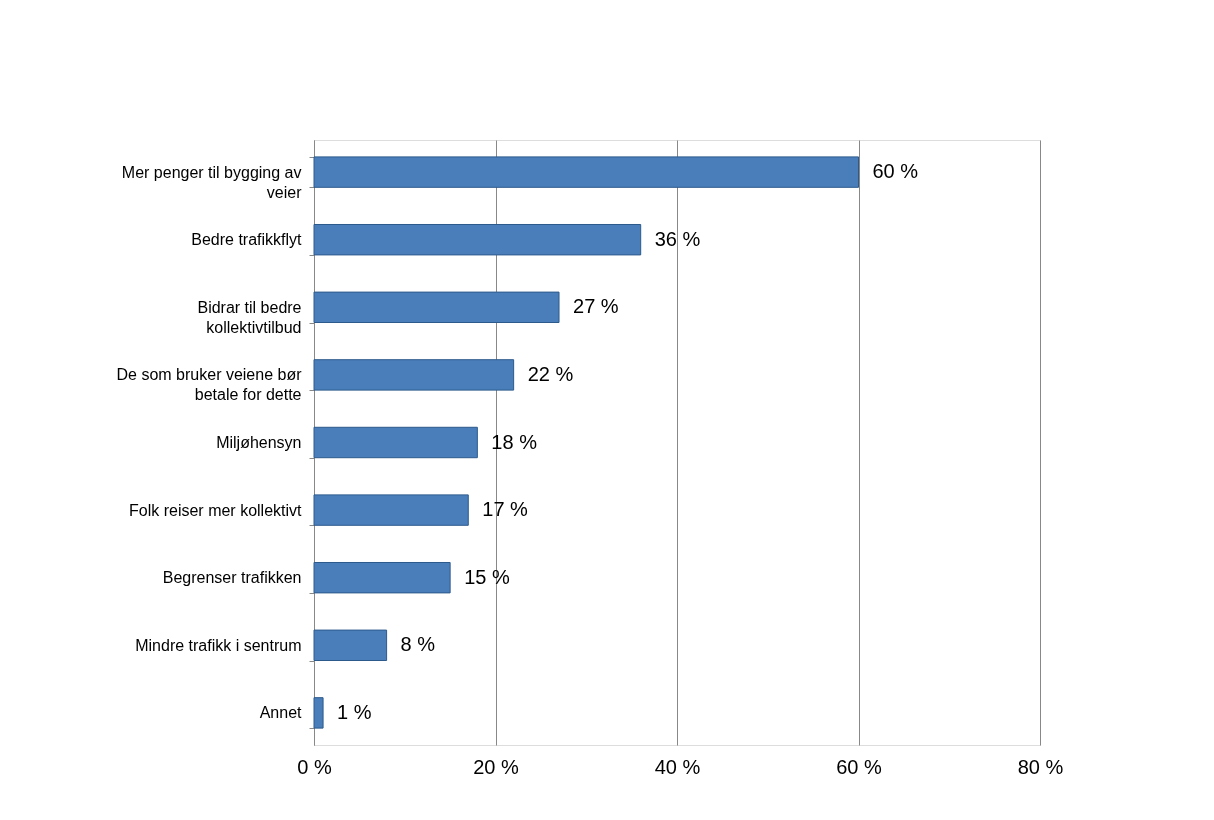  Describe the element at coordinates (596, 306) in the screenshot. I see `data-label: 27 %` at that location.